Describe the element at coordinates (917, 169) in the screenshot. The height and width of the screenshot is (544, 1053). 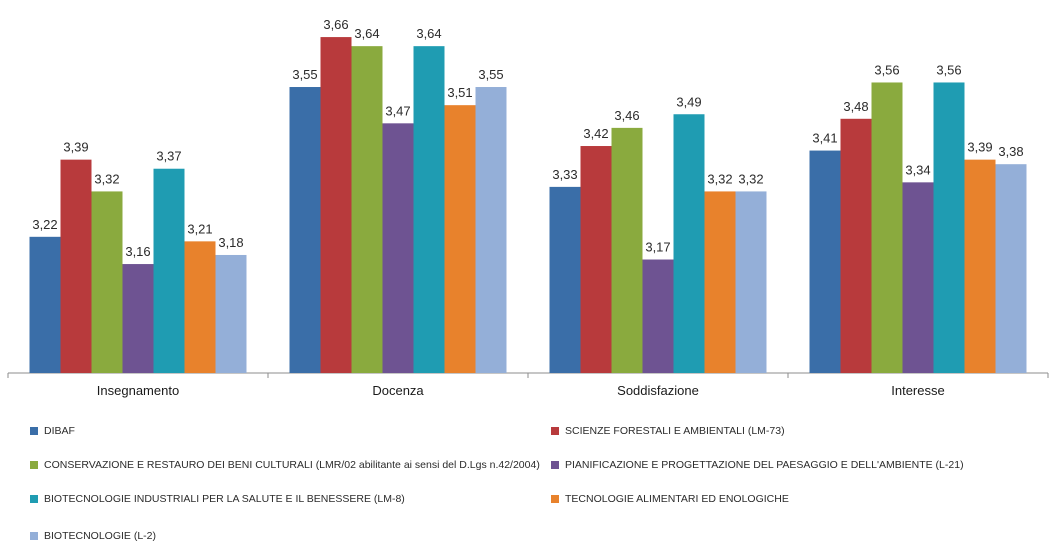
I see `data-label: 3,34` at that location.